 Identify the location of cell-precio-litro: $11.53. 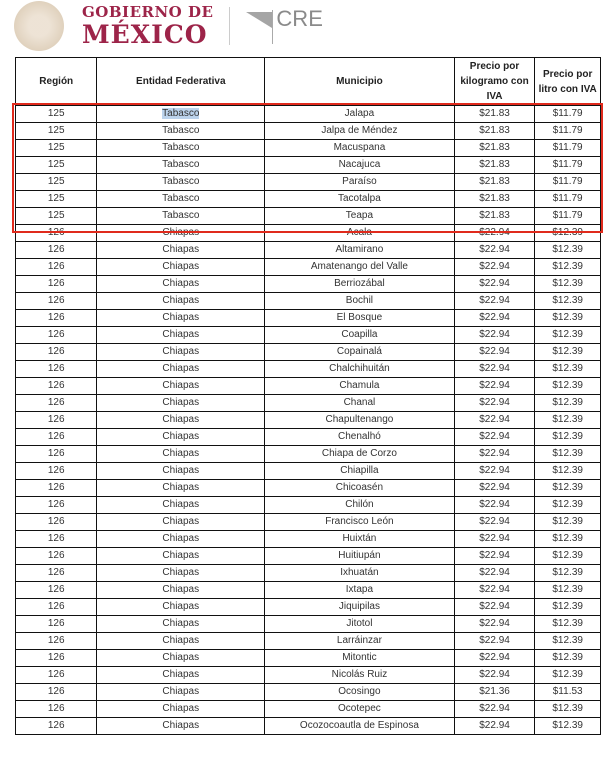
(567, 692).